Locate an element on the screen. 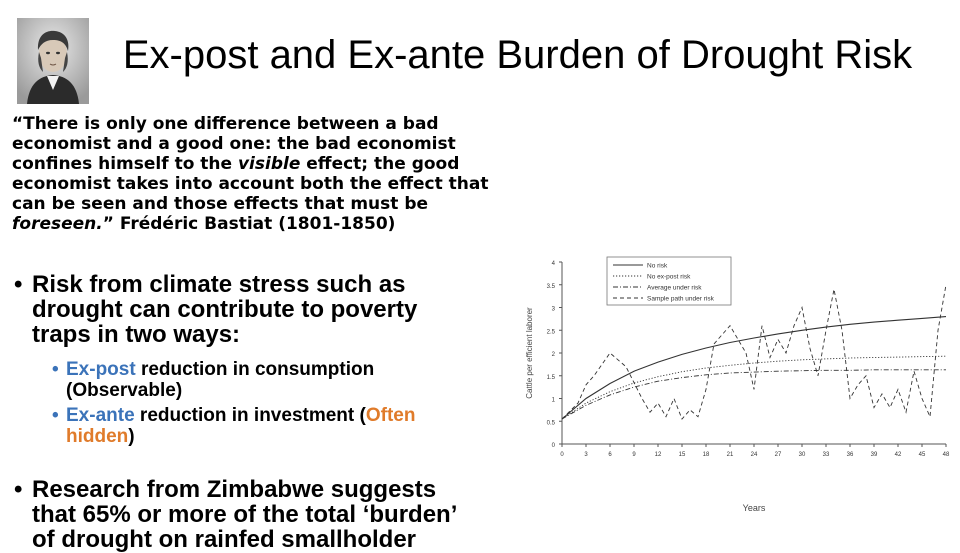 This screenshot has width=960, height=553. quote-line-3a: confines himself to the is located at coordinates (125, 164).